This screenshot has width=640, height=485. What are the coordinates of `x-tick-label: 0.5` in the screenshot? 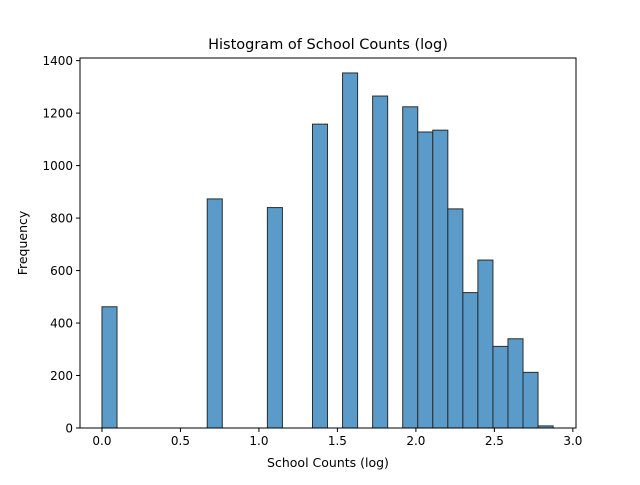 It's located at (180, 441).